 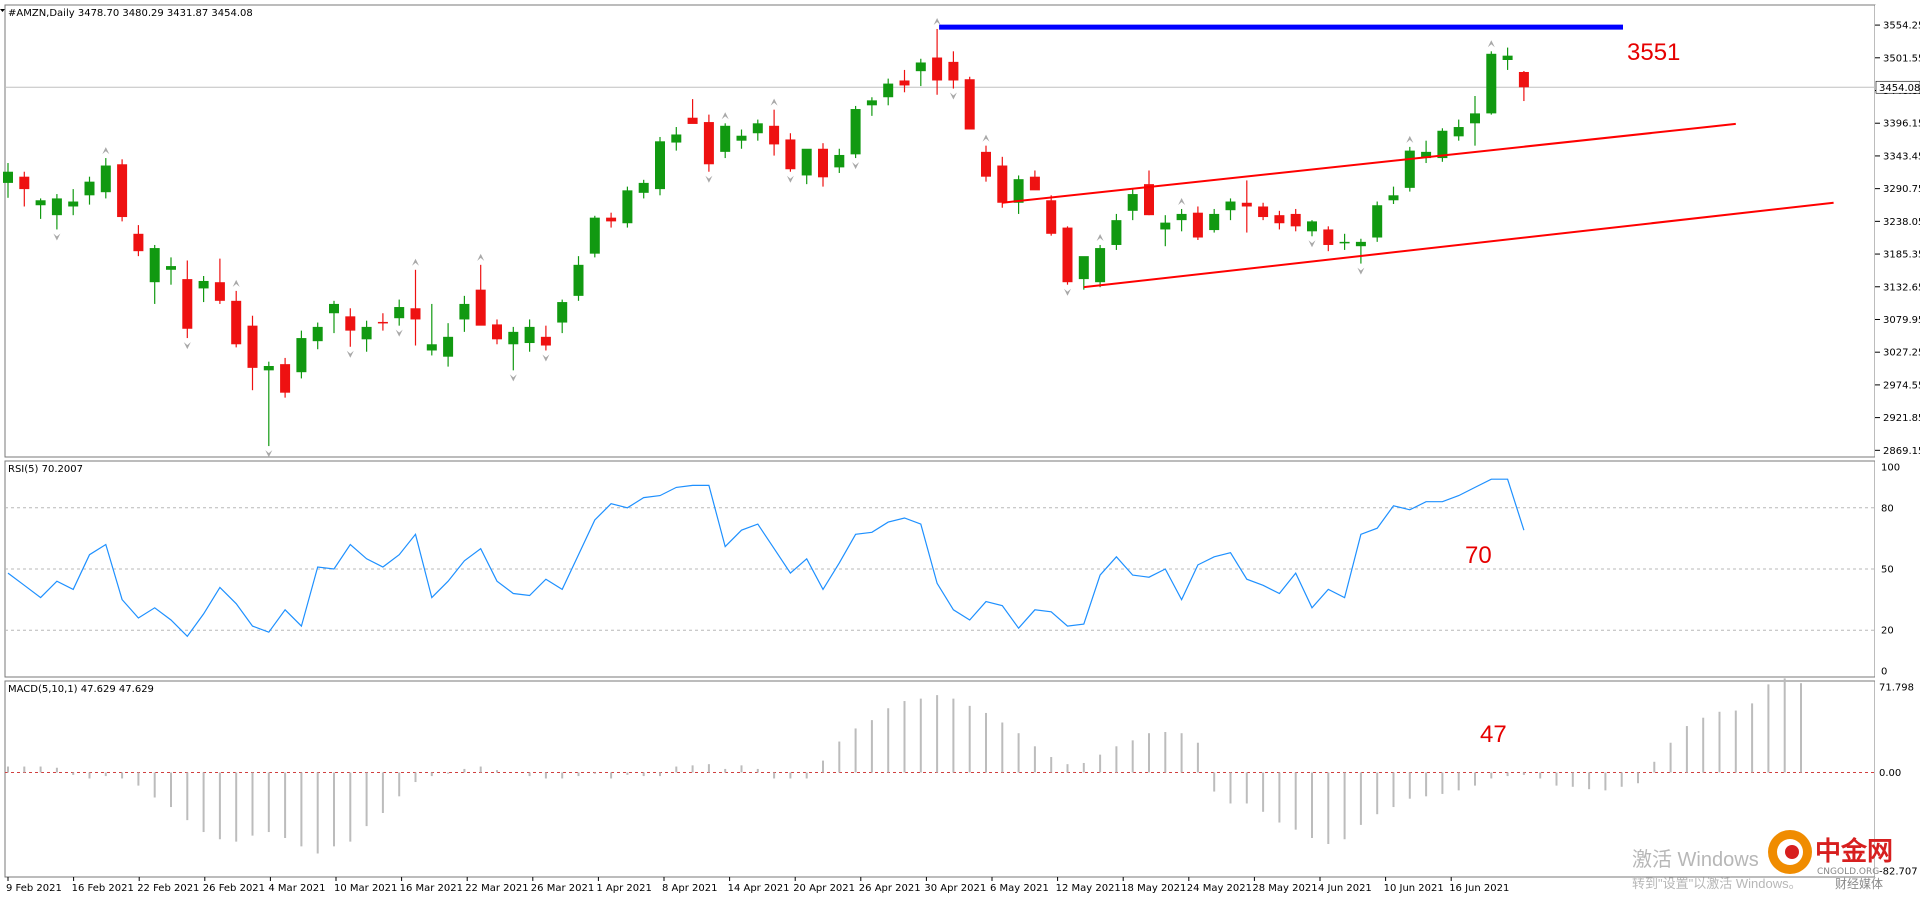 I want to click on x-tick-label: 10 Jun 2021, so click(x=1414, y=888).